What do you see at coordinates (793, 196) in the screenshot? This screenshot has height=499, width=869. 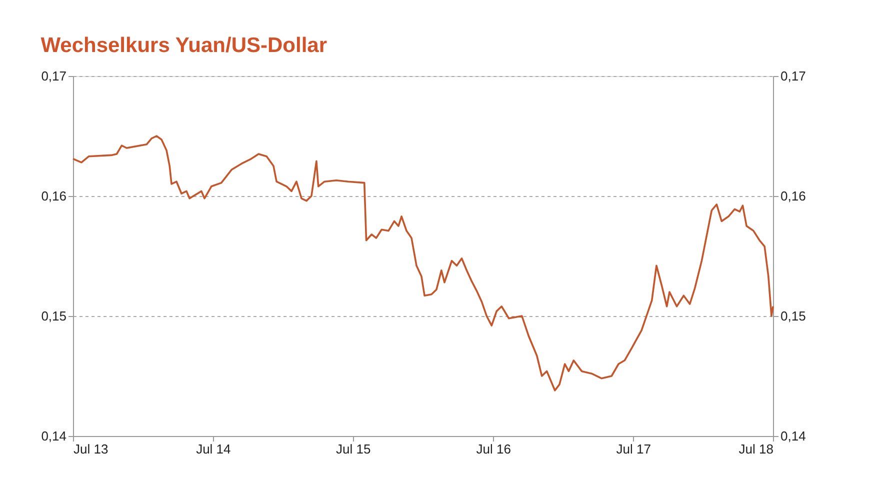 I see `y2-tick-label: 0,16` at bounding box center [793, 196].